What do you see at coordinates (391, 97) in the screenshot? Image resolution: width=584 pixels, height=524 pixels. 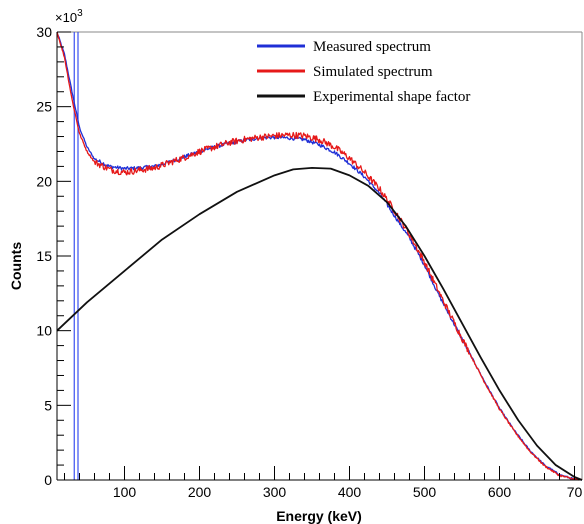 I see `legend-label-3: Experimental shape factor` at bounding box center [391, 97].